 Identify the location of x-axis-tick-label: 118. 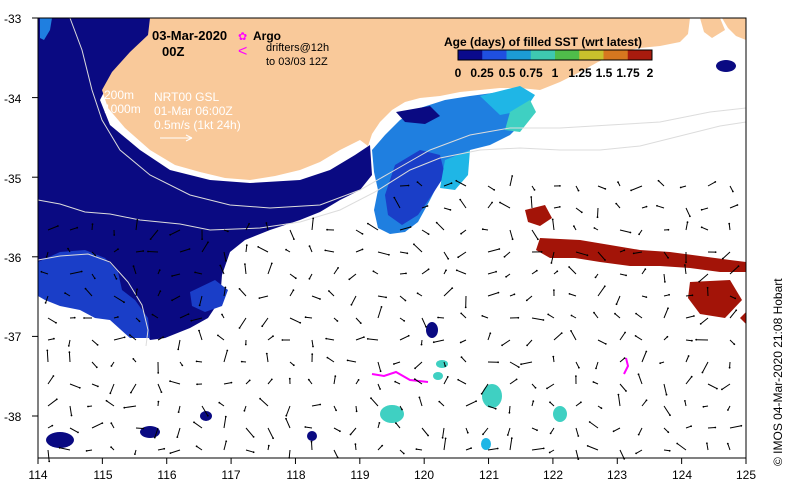
(296, 475).